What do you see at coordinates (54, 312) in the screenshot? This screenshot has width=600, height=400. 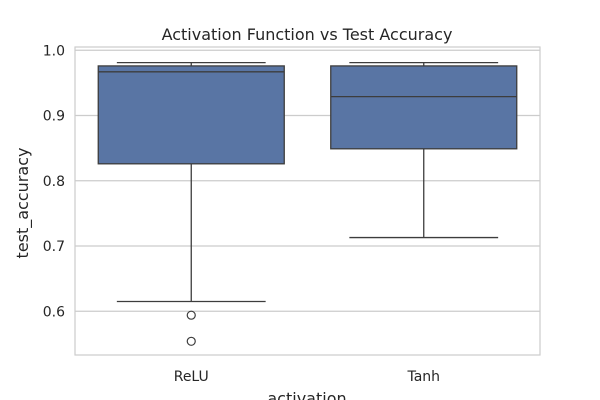 I see `y-tick-label: 0.6` at bounding box center [54, 312].